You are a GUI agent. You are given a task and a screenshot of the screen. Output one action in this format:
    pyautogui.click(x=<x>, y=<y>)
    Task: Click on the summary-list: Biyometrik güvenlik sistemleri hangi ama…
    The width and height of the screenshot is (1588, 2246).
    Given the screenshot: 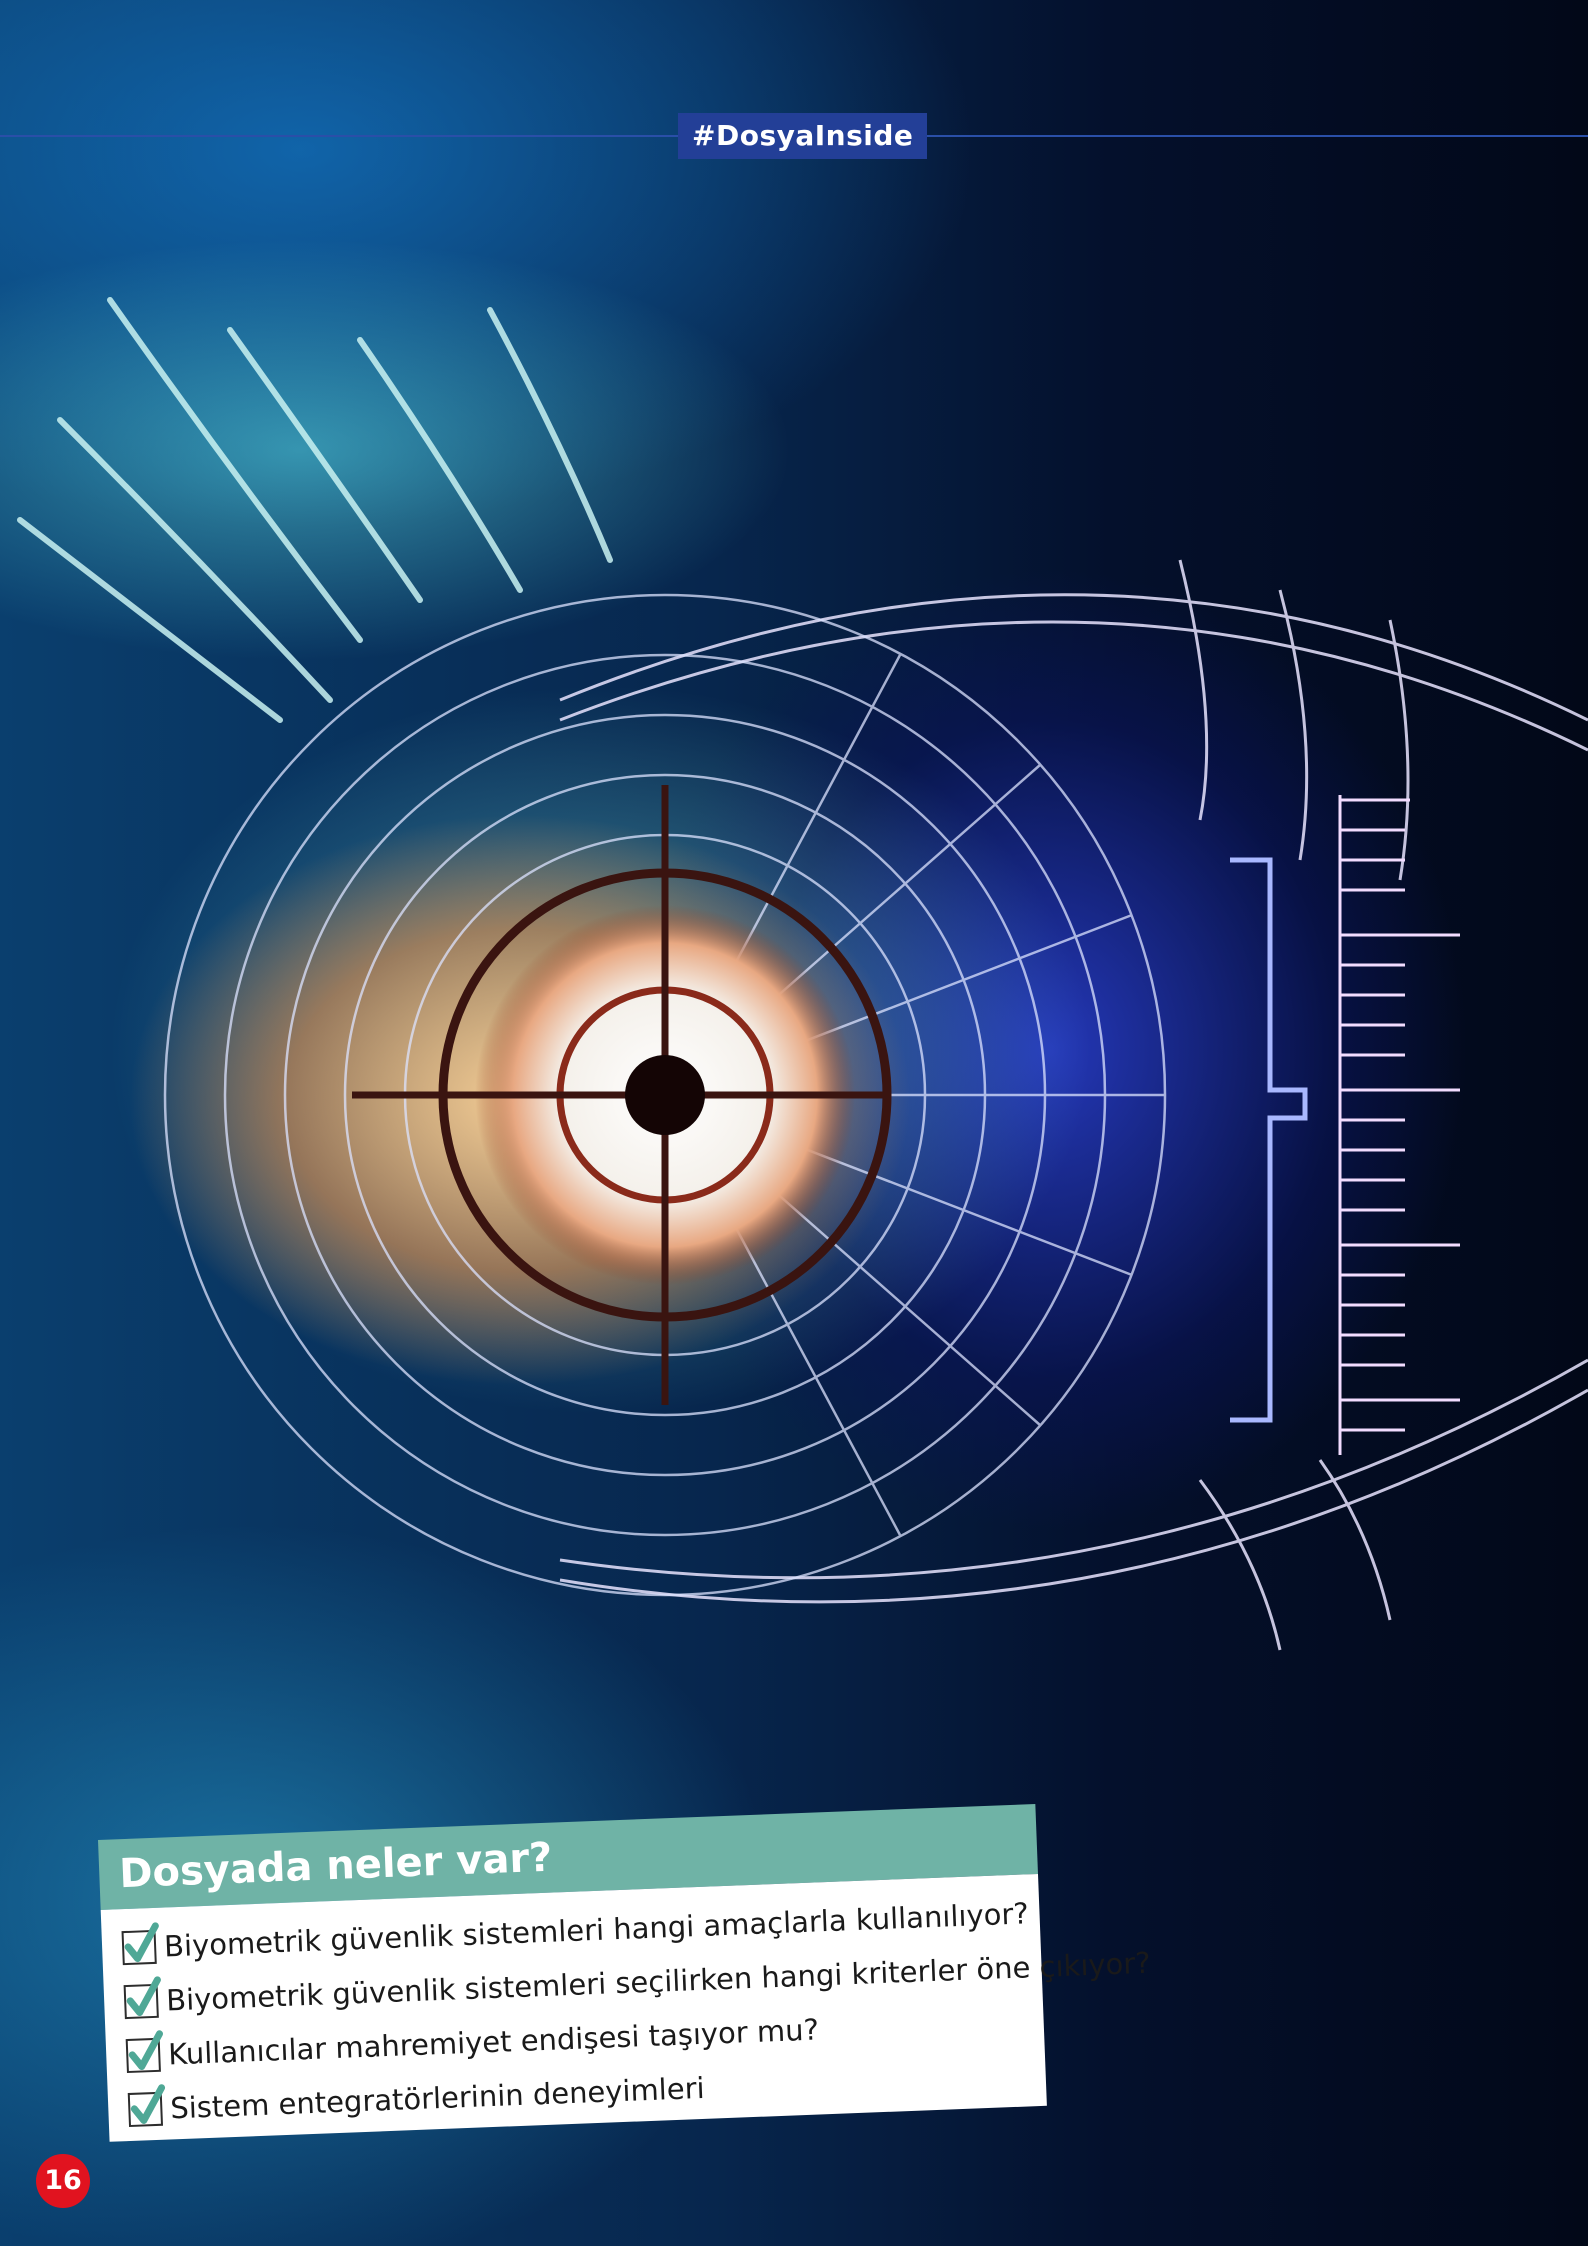 What is the action you would take?
    pyautogui.click(x=625, y=2007)
    